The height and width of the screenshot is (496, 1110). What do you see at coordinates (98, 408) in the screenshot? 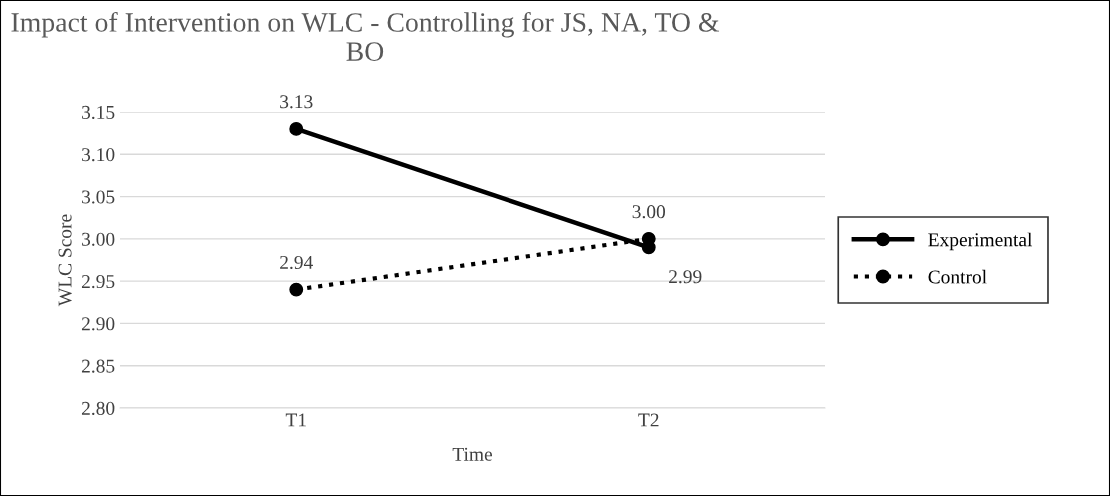
I see `y-tick-label: 2.80` at bounding box center [98, 408].